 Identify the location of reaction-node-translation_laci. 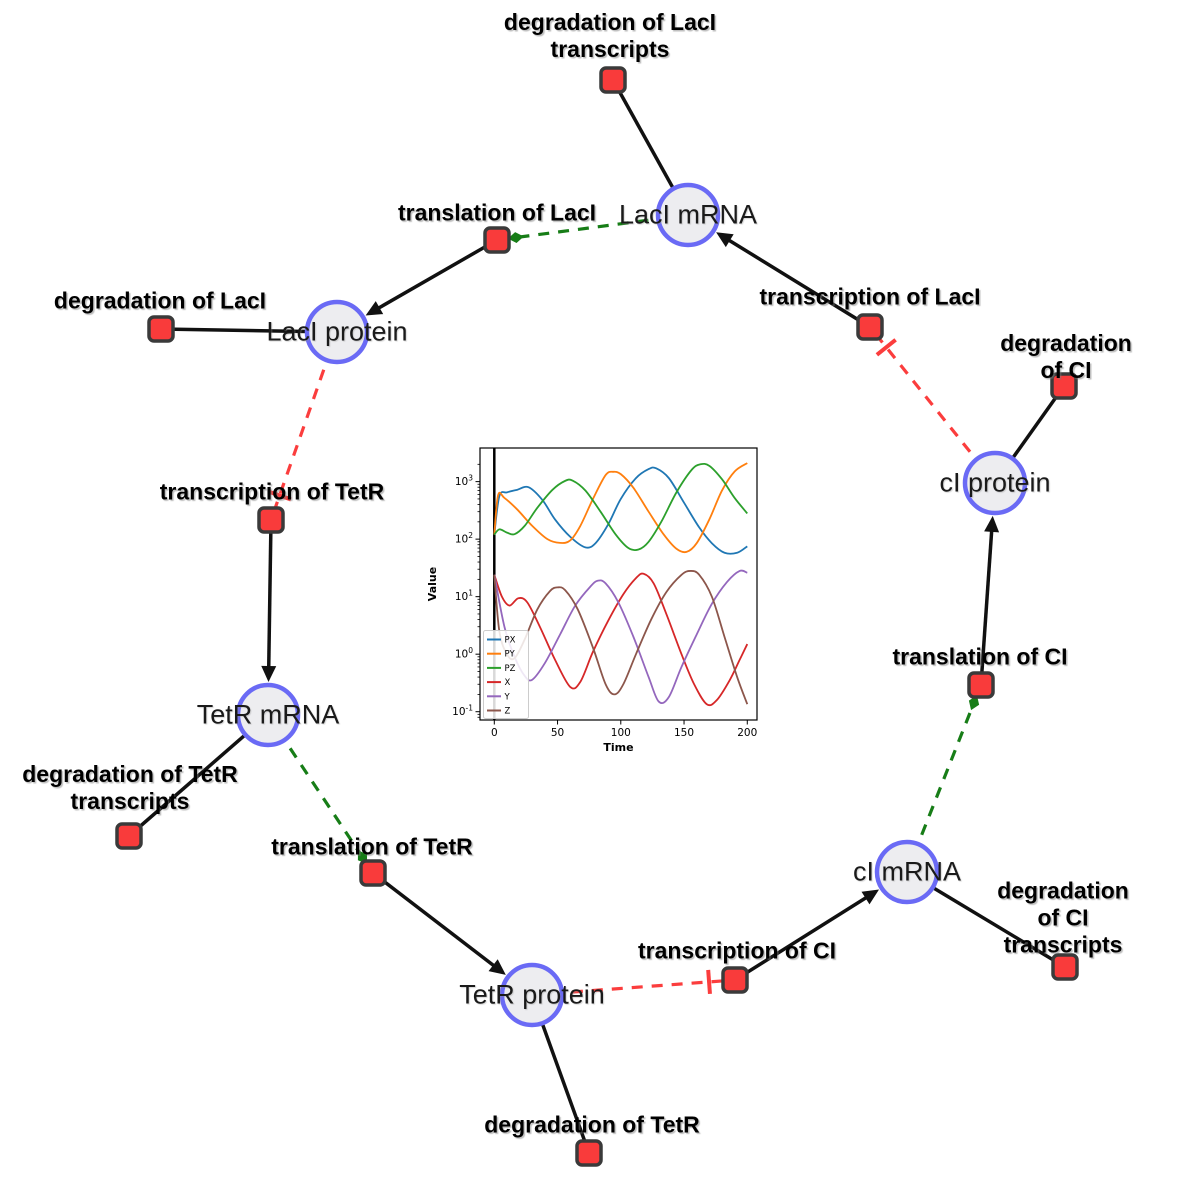
(497, 240).